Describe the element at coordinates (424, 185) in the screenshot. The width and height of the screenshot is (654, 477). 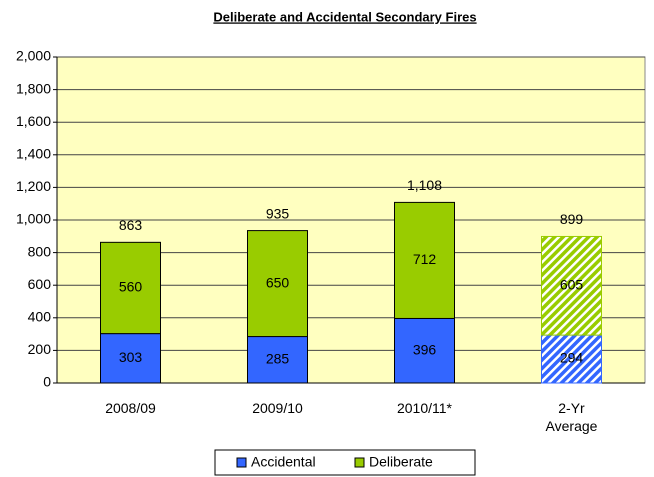
I see `total-label: 1,108` at that location.